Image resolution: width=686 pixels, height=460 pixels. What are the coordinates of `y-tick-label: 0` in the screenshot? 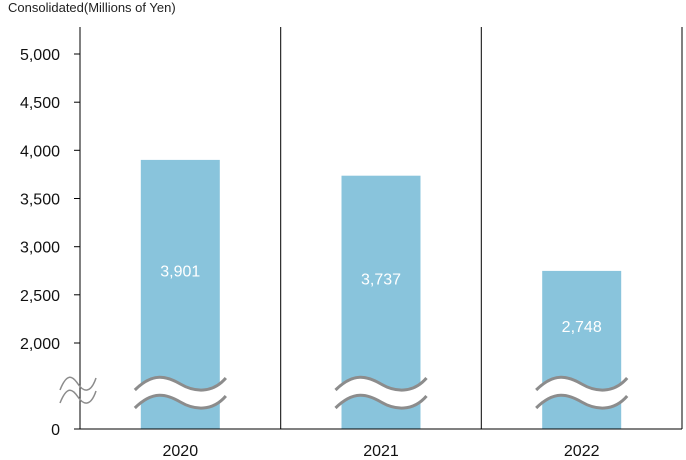 It's located at (55, 430).